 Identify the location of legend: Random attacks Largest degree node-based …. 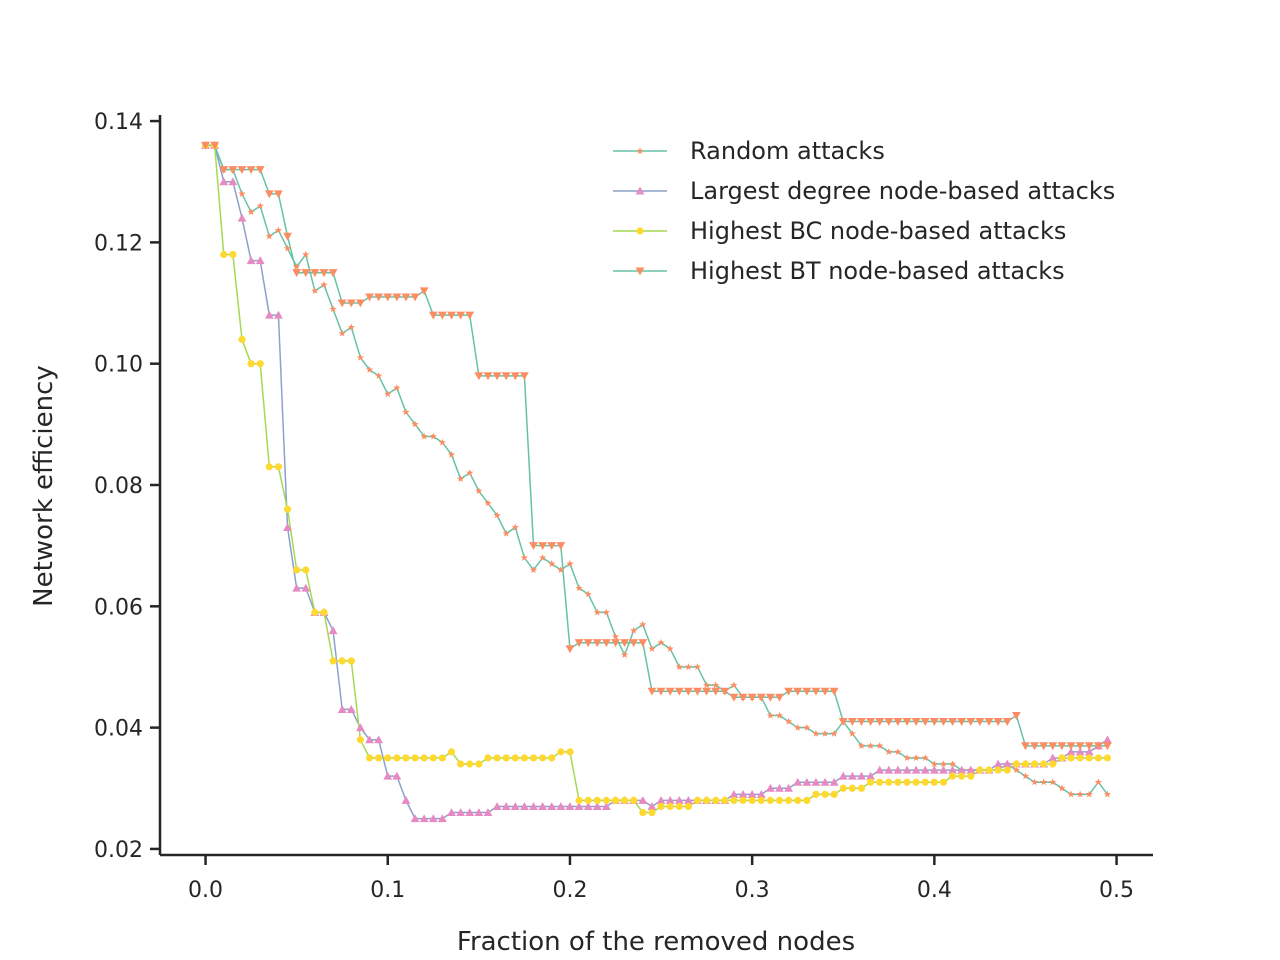
(864, 211).